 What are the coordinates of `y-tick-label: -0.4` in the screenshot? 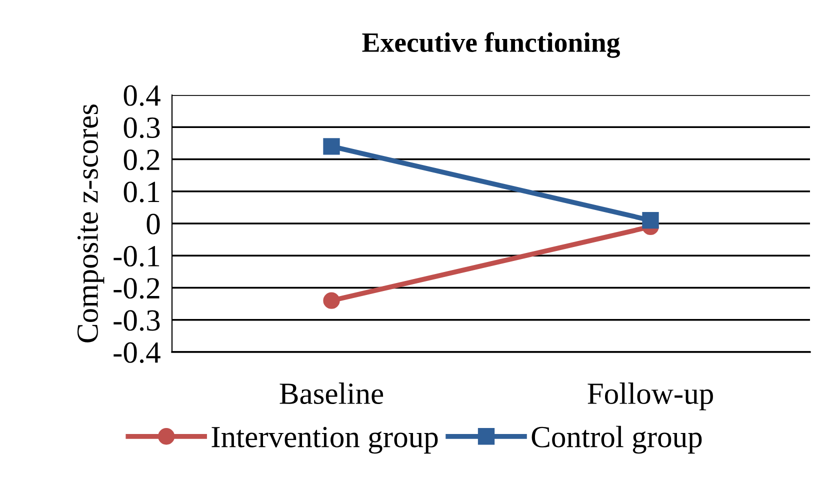 It's located at (137, 353).